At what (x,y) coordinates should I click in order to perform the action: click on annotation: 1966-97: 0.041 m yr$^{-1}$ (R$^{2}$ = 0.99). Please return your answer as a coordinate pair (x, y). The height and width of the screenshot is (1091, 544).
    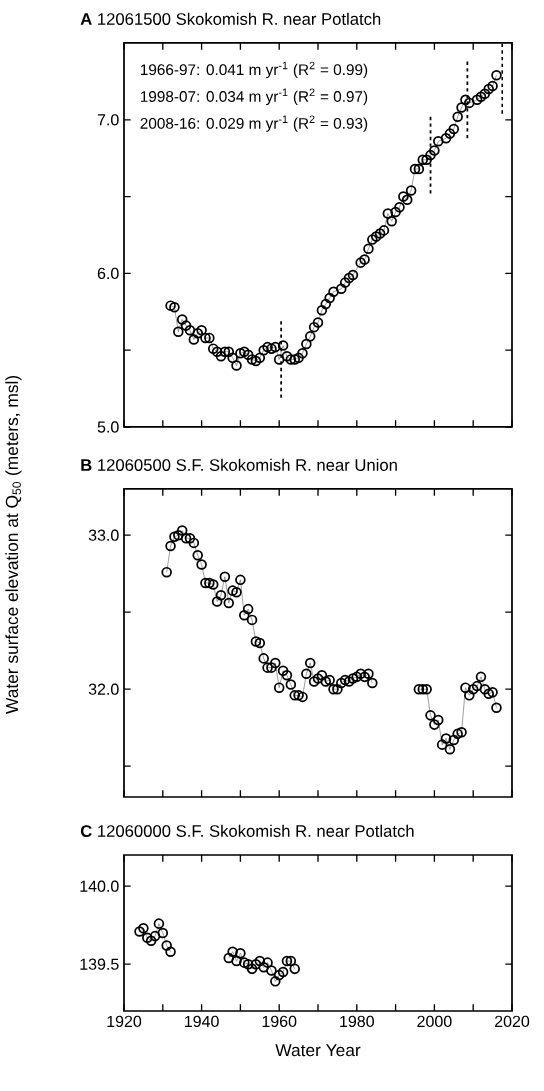
    Looking at the image, I should click on (254, 70).